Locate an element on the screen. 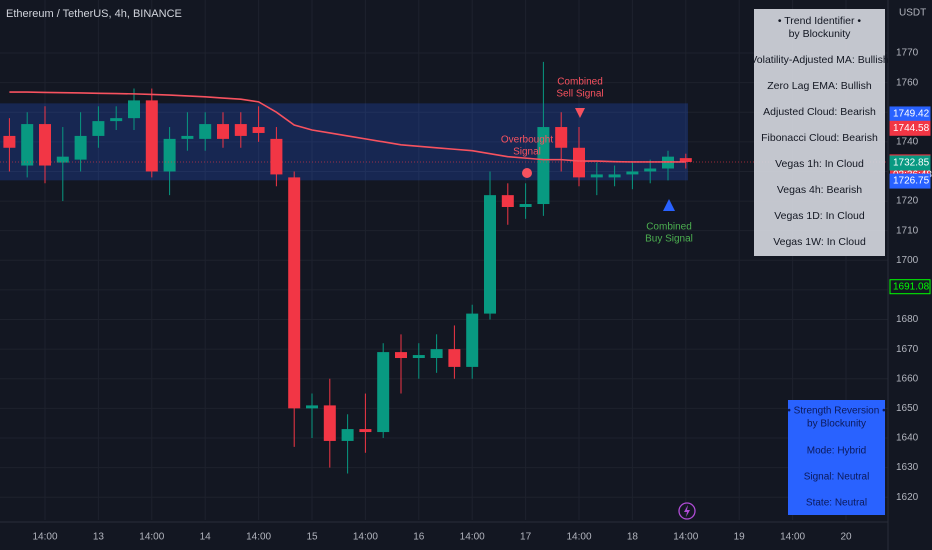 The image size is (932, 550). trend-panel-line: Vegas 1h: In Cloud is located at coordinates (819, 164).